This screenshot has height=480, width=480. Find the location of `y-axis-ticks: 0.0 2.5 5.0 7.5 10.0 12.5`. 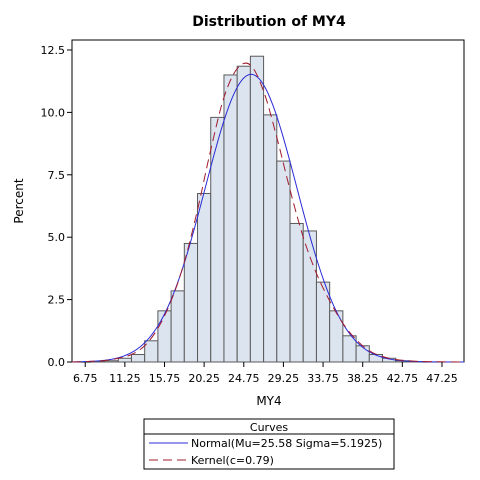

y-axis-ticks: 0.0 2.5 5.0 7.5 10.0 12.5 is located at coordinates (56, 206).